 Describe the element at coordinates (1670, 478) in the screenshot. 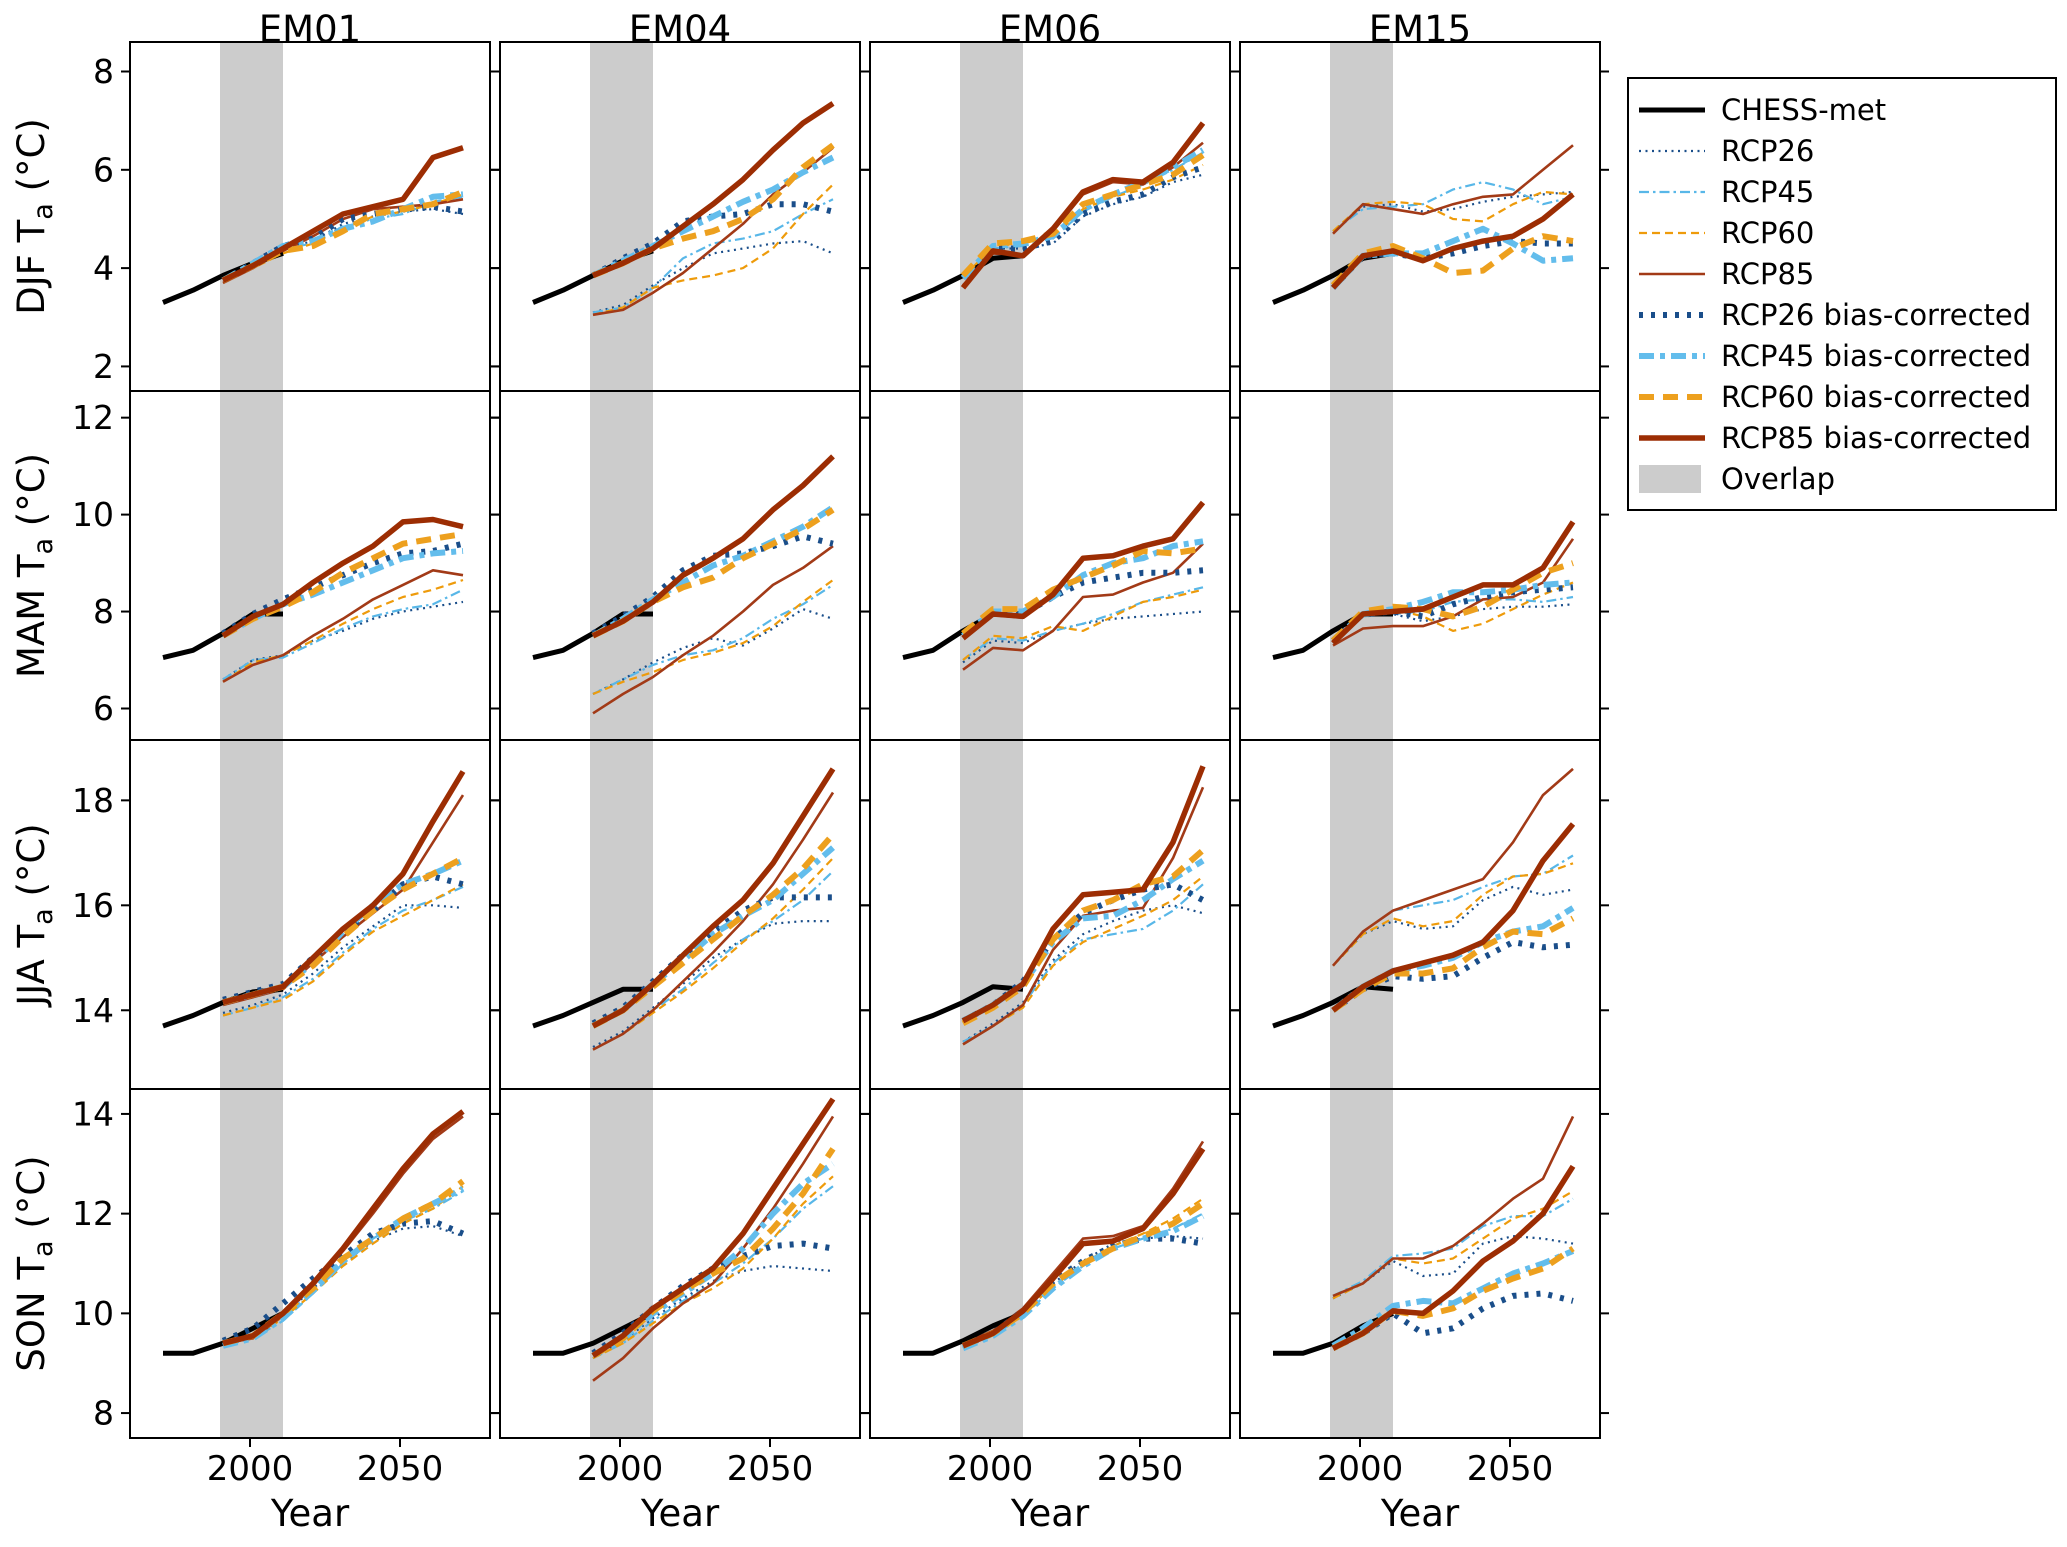

I see `overlap-swatch-patch` at that location.